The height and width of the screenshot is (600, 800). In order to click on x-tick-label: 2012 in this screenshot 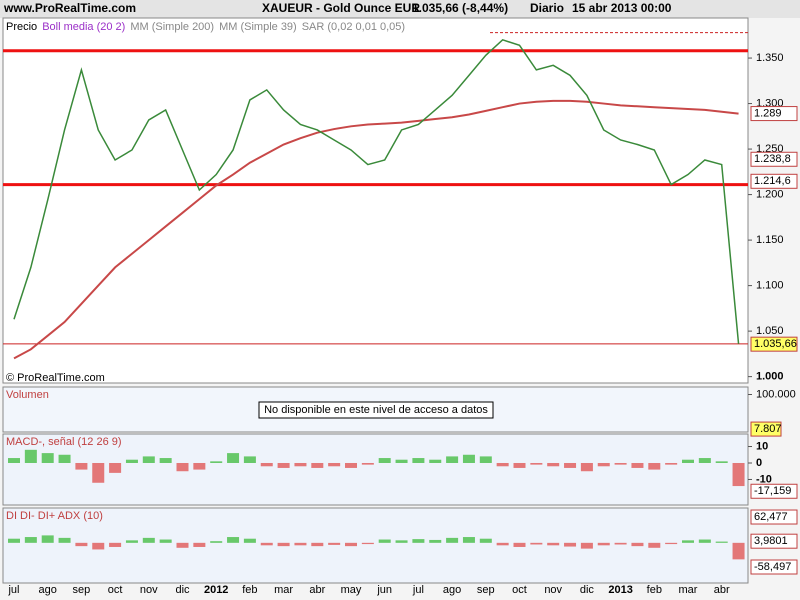, I will do `click(216, 590)`.